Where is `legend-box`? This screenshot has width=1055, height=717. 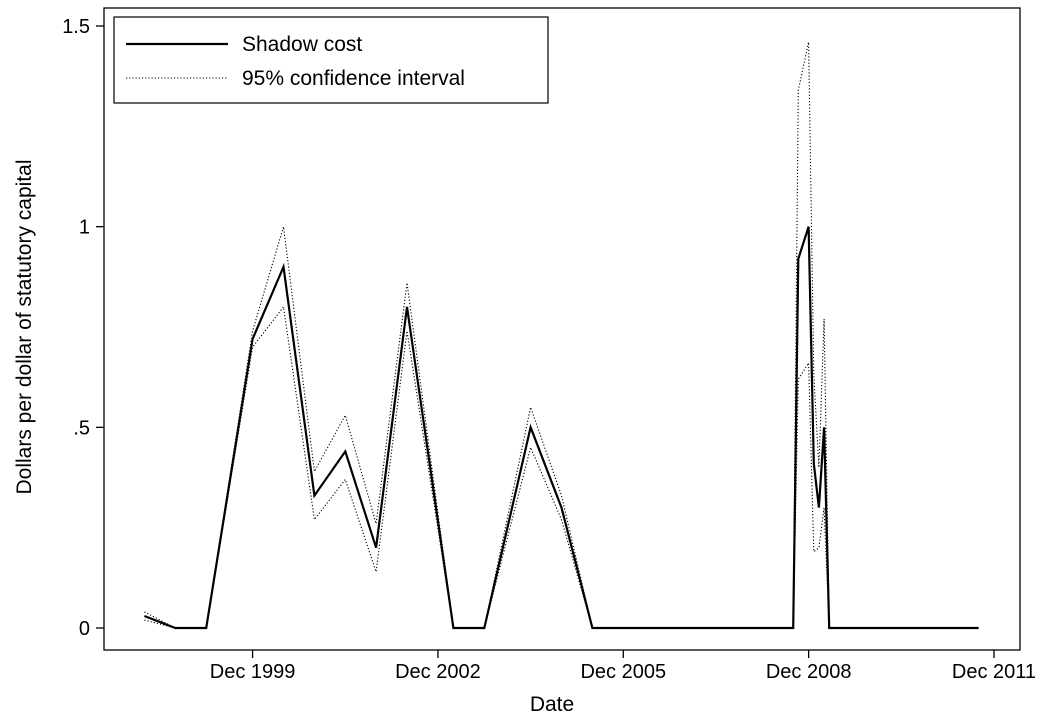
legend-box is located at coordinates (331, 60).